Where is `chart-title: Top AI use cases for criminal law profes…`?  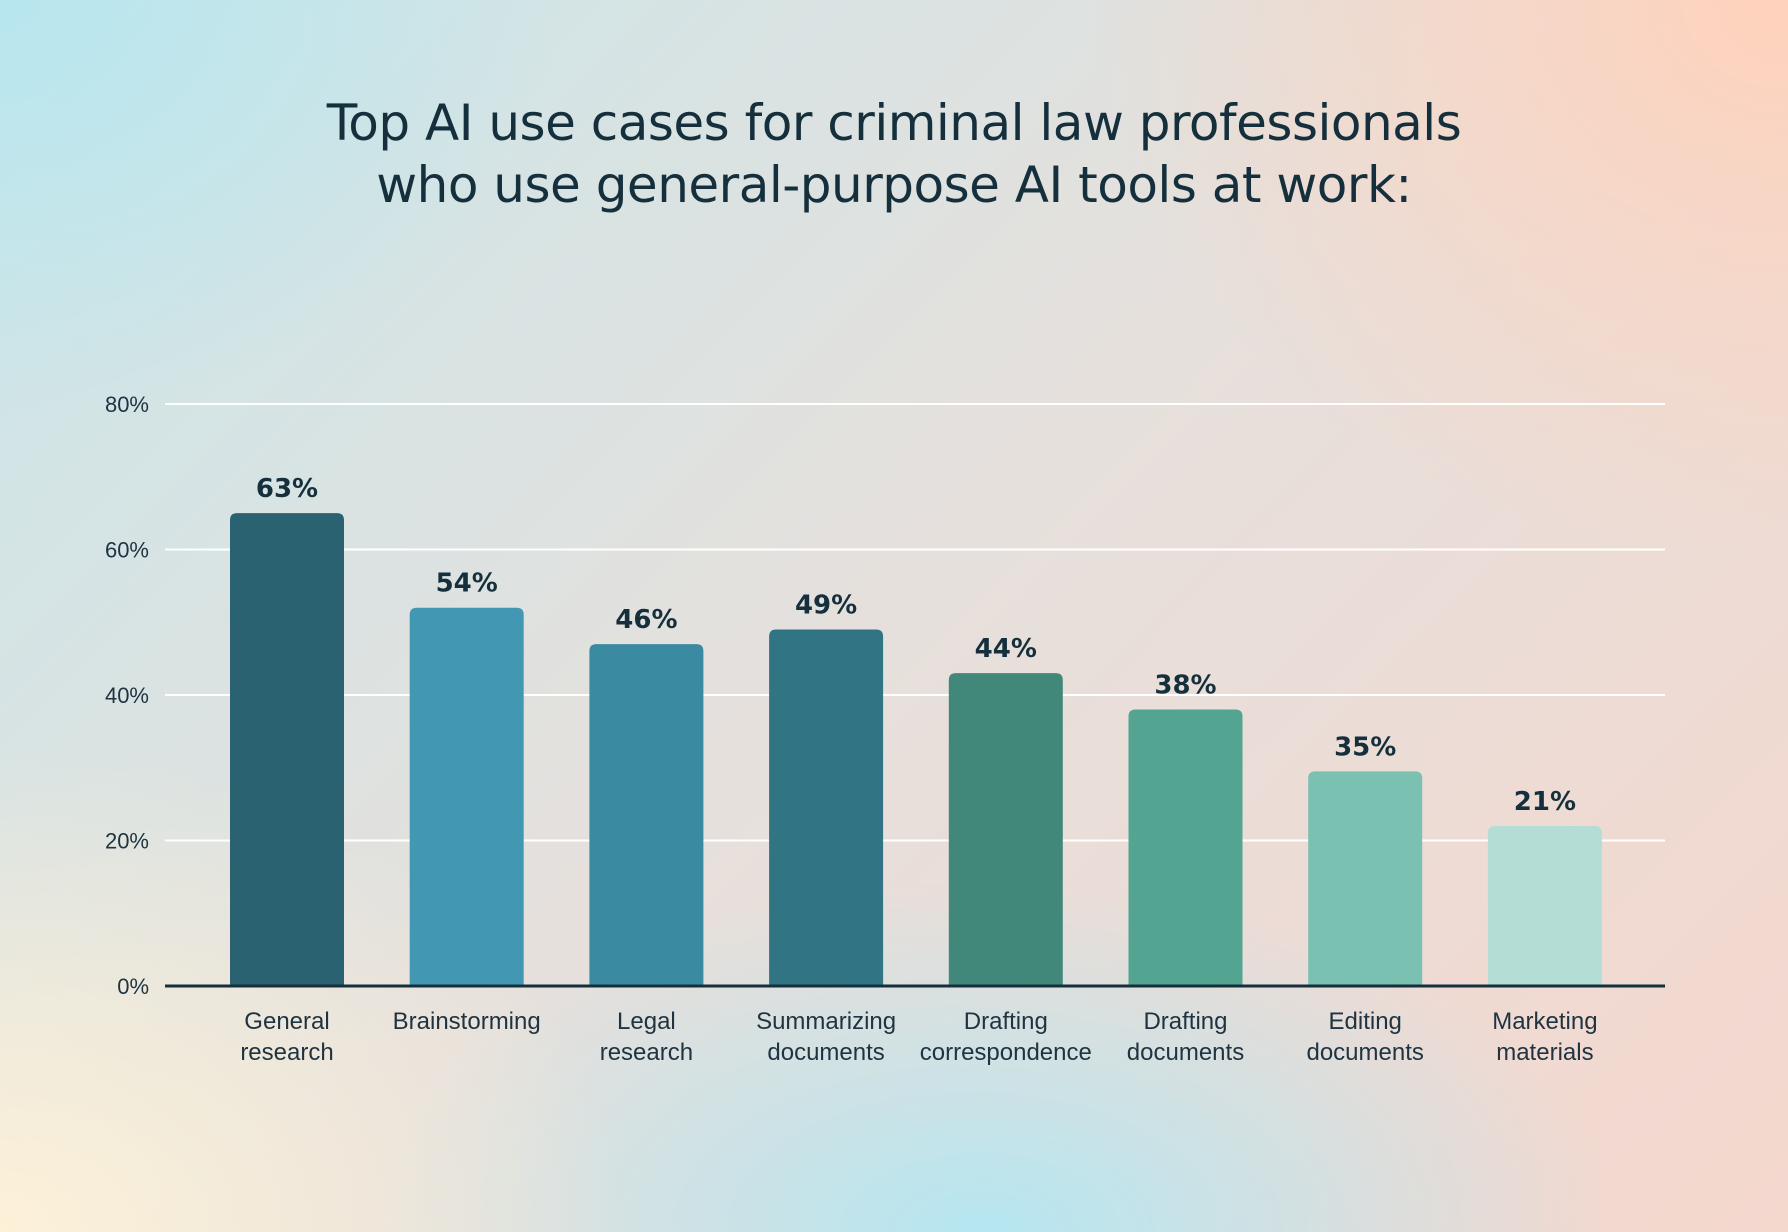 chart-title: Top AI use cases for criminal law profes… is located at coordinates (894, 154).